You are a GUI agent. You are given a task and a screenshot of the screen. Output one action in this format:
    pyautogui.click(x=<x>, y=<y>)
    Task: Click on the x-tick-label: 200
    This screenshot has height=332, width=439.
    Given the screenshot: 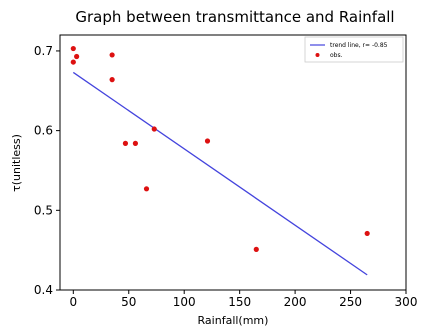 What is the action you would take?
    pyautogui.click(x=295, y=302)
    